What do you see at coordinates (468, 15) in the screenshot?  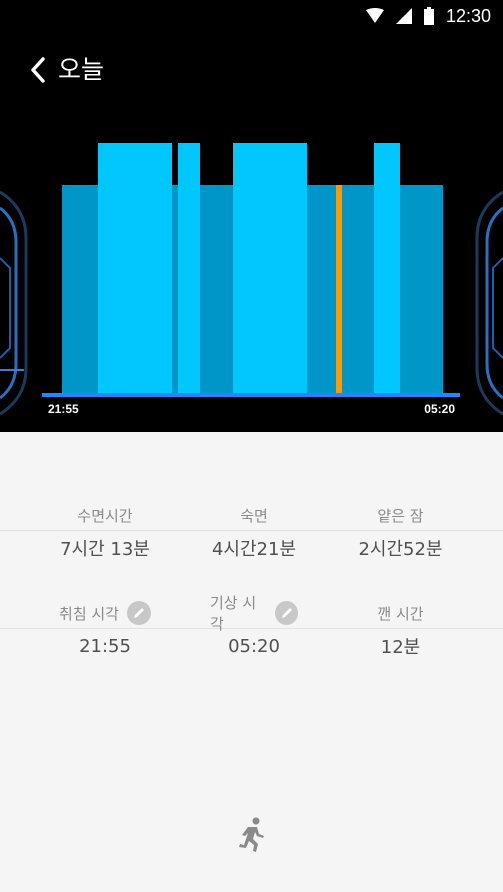 I see `status-time: 12:30` at bounding box center [468, 15].